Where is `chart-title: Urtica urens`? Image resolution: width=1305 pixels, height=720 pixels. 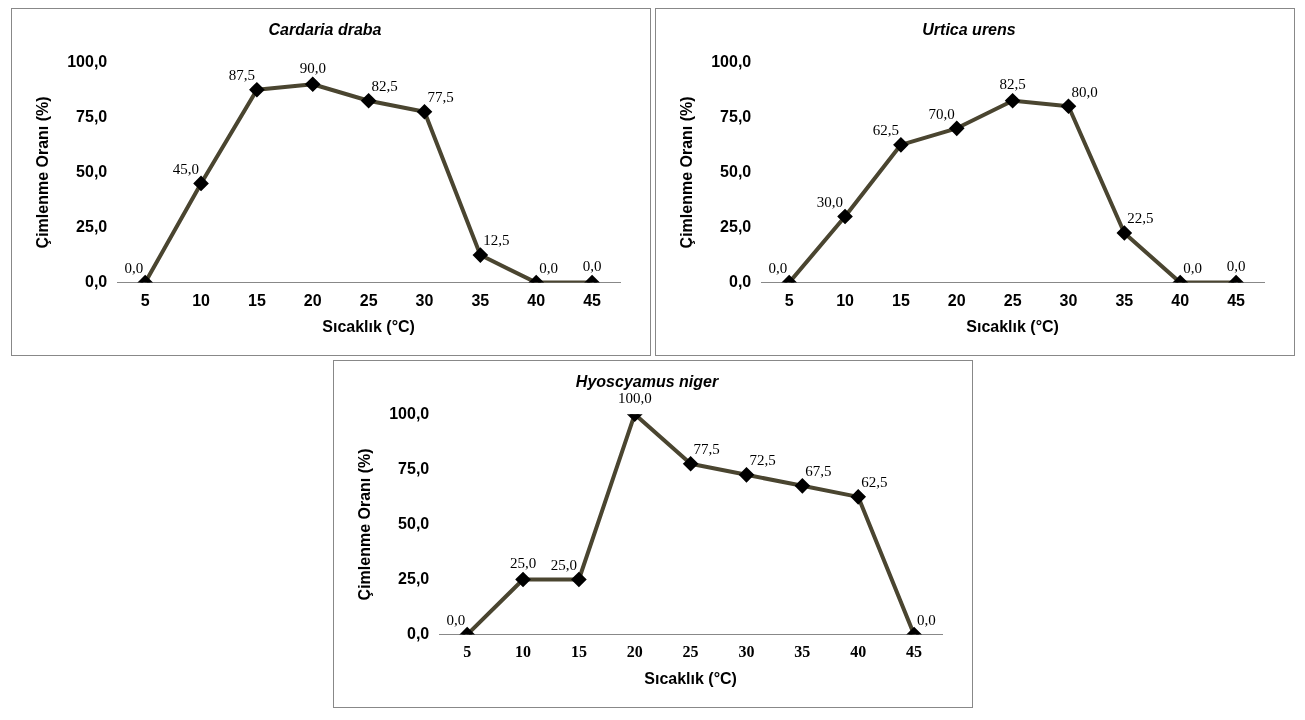 chart-title: Urtica urens is located at coordinates (968, 30).